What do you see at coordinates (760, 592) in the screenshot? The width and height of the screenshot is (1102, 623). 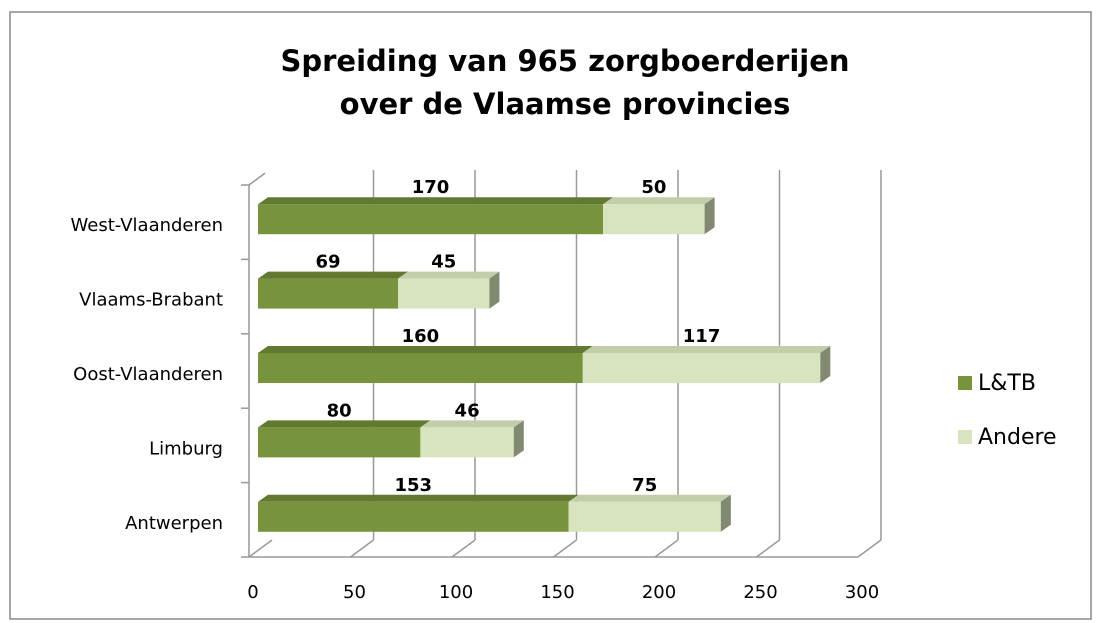 I see `x-tick-label: 250` at bounding box center [760, 592].